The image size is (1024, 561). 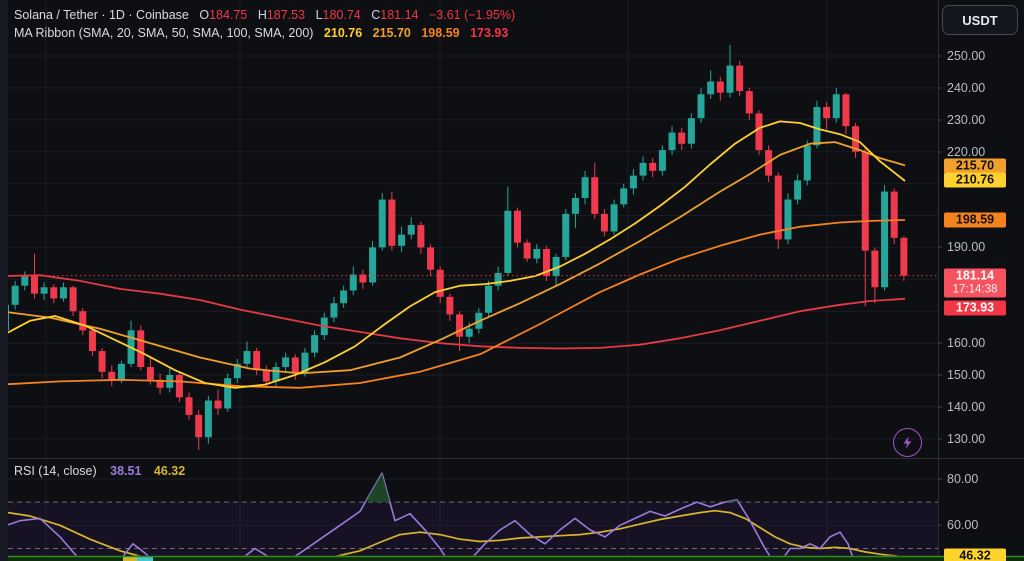 What do you see at coordinates (975, 180) in the screenshot?
I see `sma20-price-badge: 210.76` at bounding box center [975, 180].